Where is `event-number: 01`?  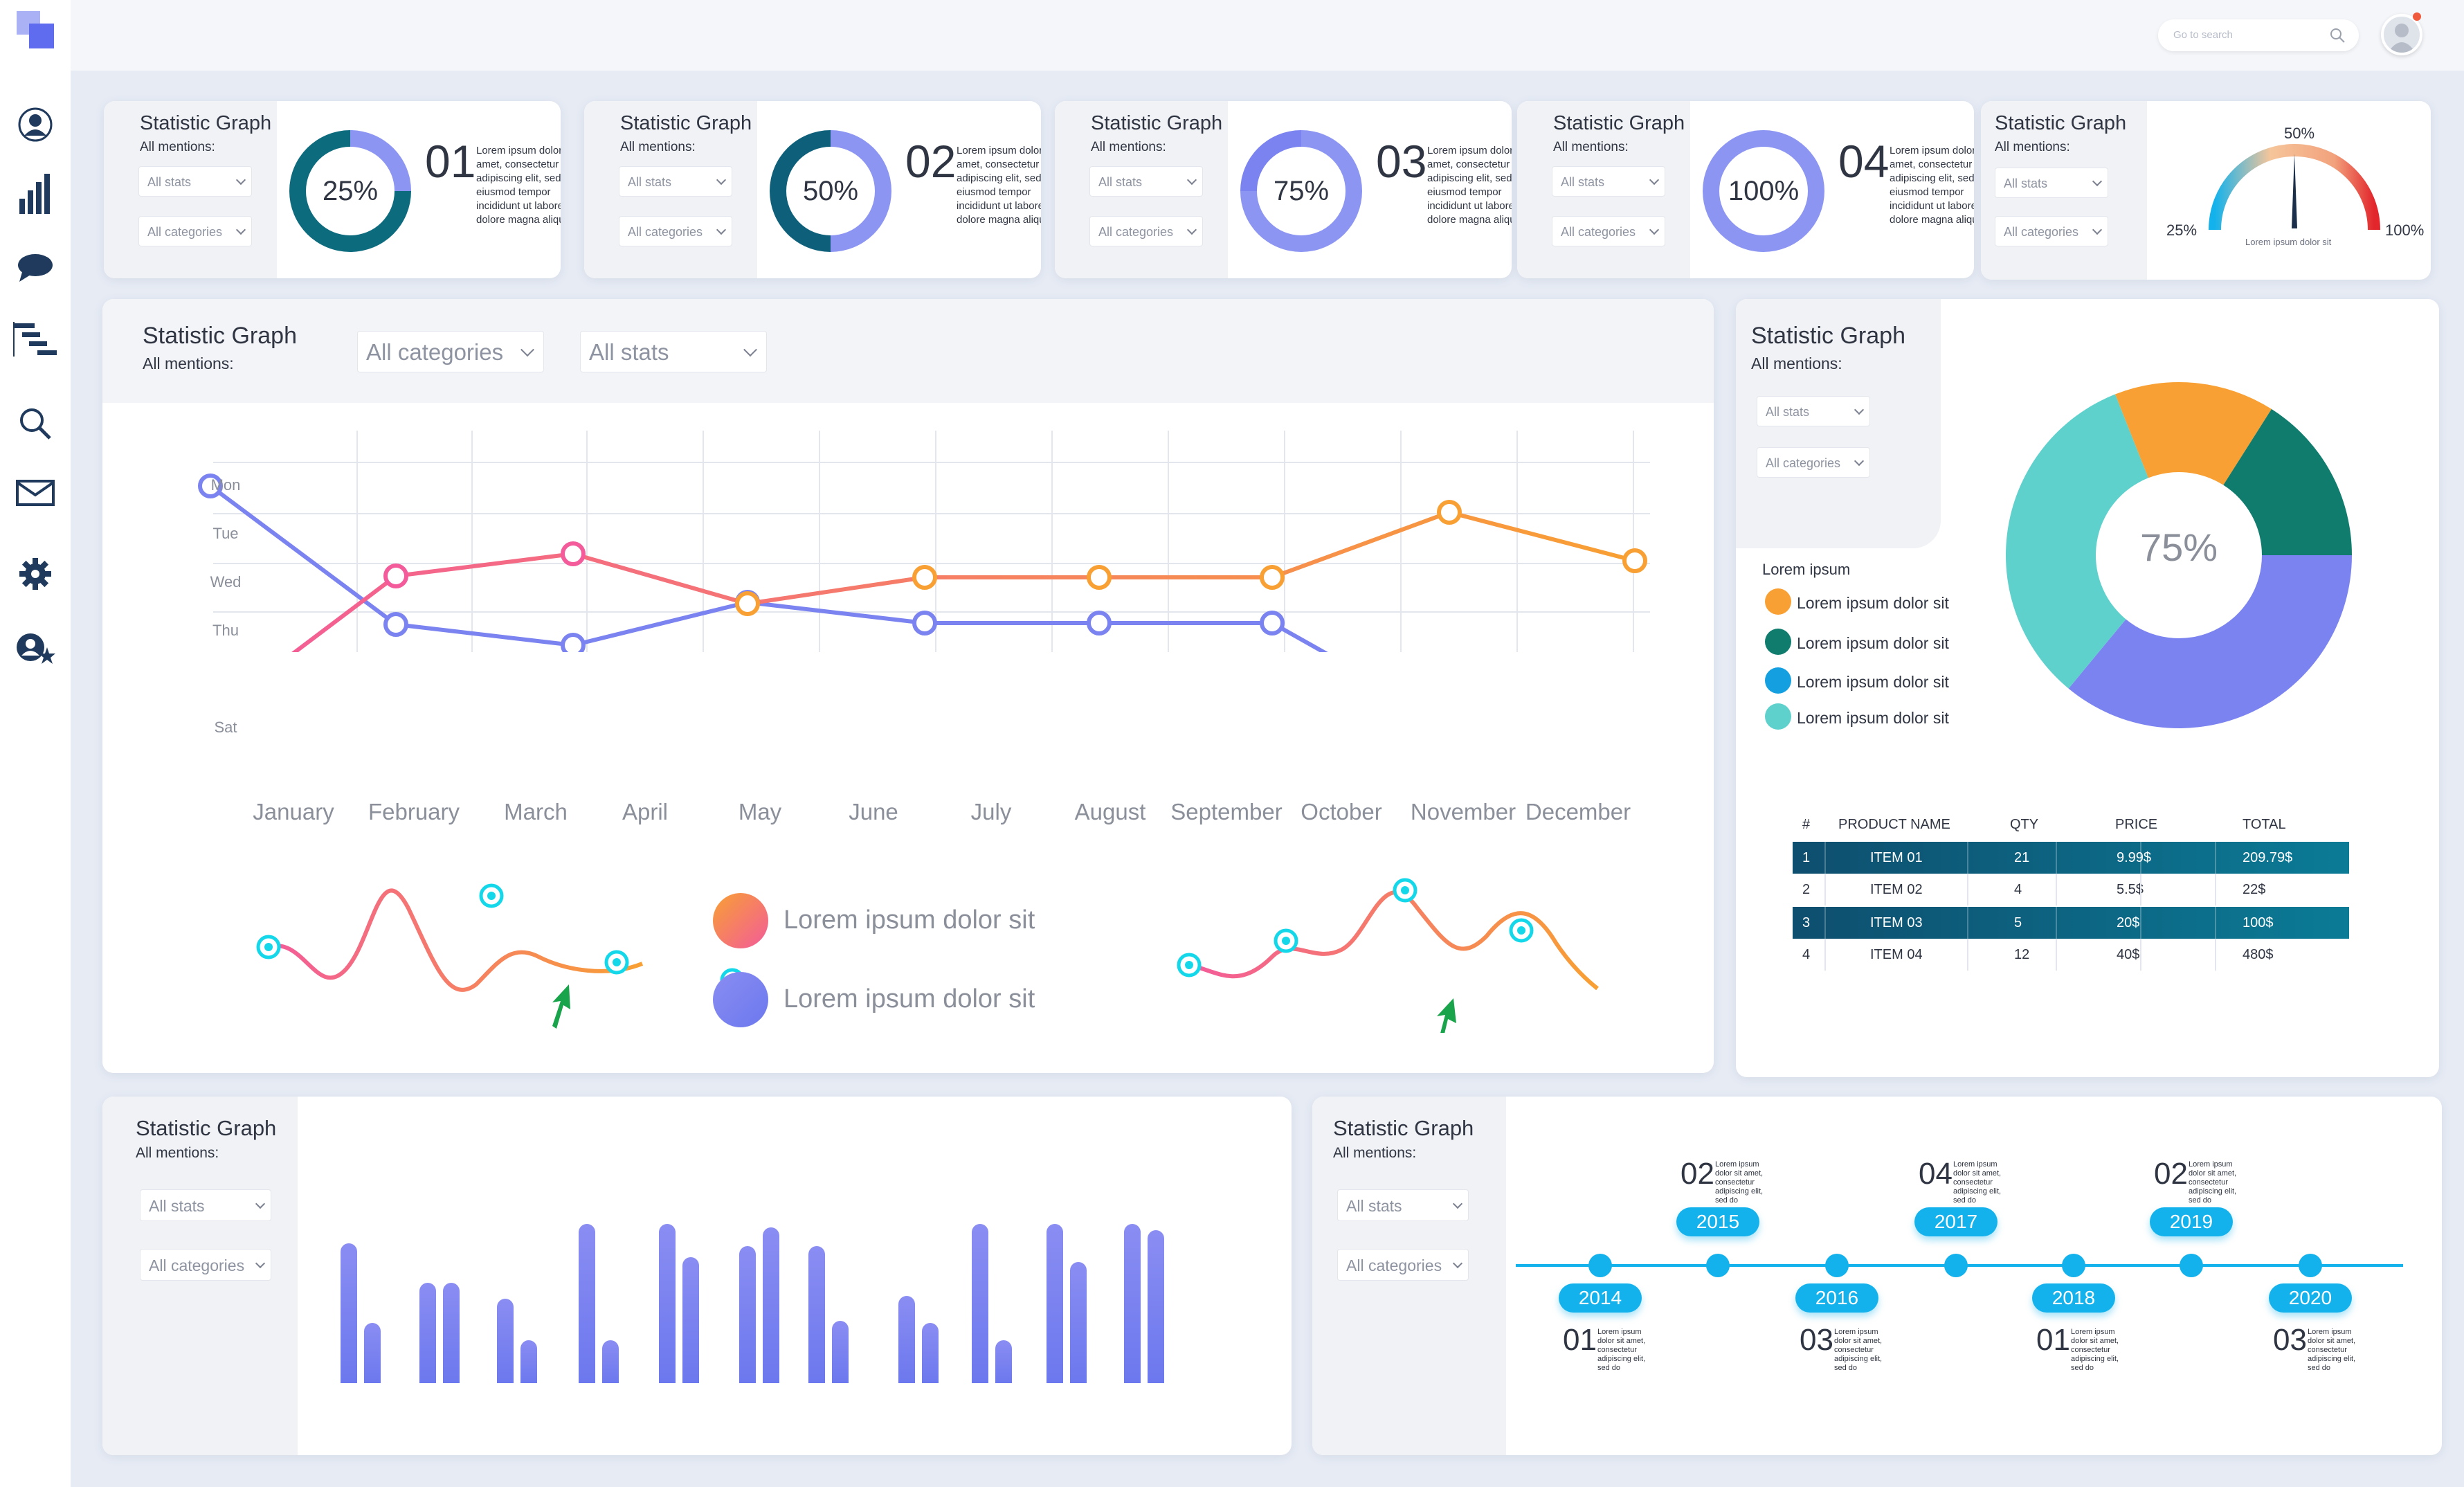 event-number: 01 is located at coordinates (2053, 1340).